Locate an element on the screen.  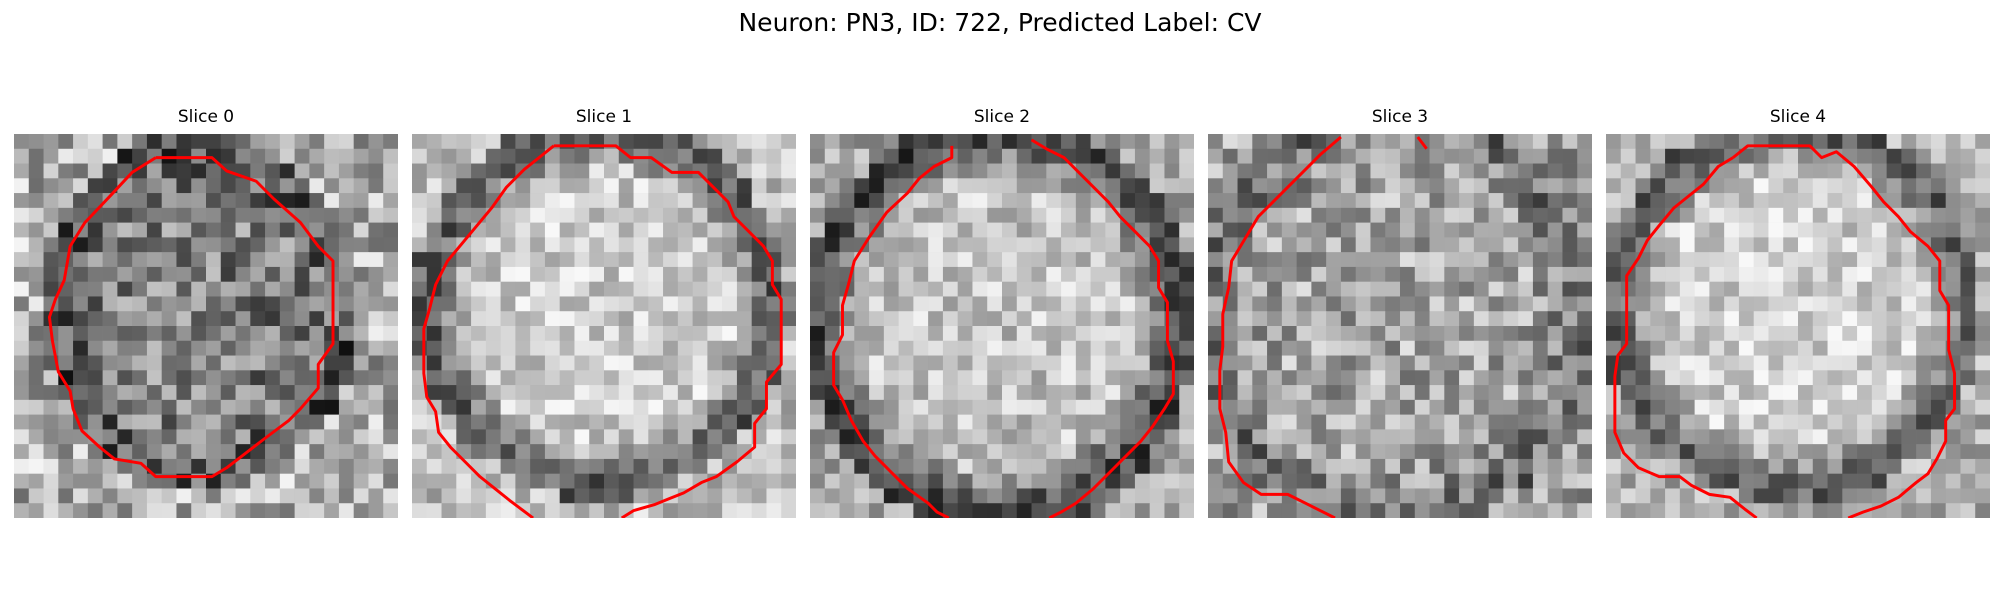
slice-panel-1: Slice 1 is located at coordinates (604, 316).